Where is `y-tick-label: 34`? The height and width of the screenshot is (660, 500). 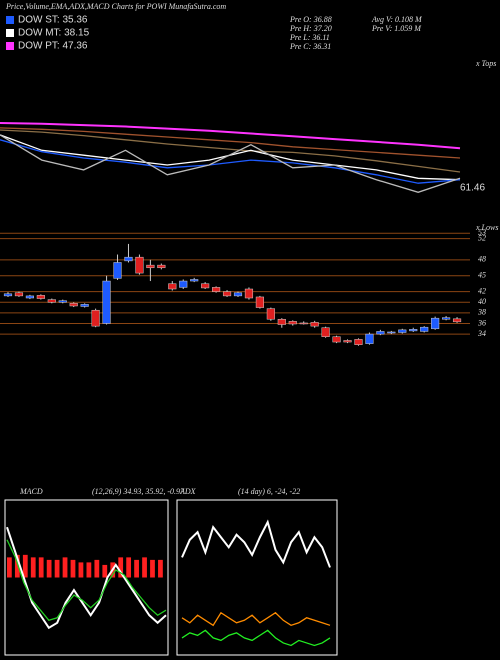
y-tick-label: 34 is located at coordinates (481, 333).